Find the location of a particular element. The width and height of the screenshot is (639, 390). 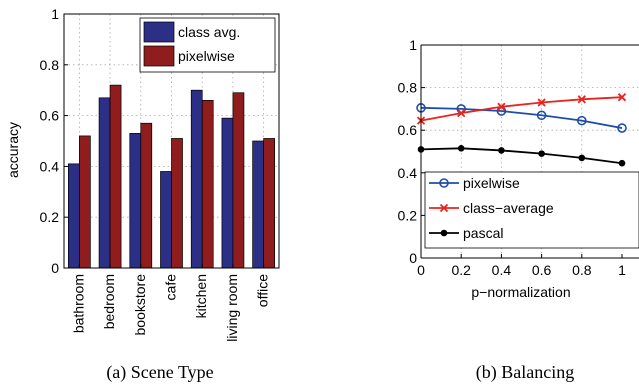

x-tick-label: 0.4 is located at coordinates (502, 270).